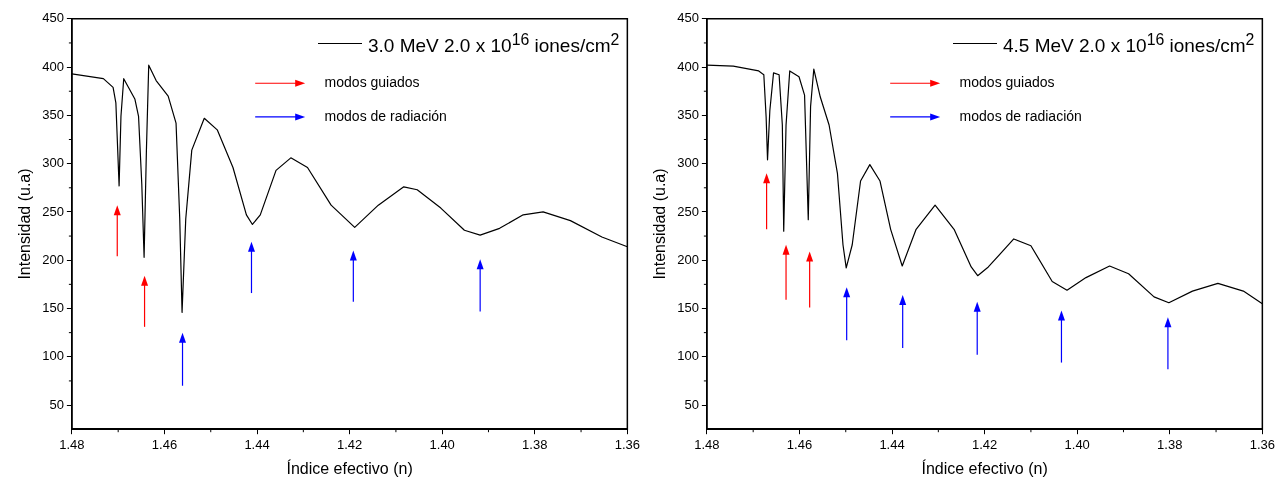 This screenshot has height=483, width=1286. I want to click on legend-label: 4.5 MeV 2.0 x 10$^{16}$ iones/cm$^{2}$, so click(1128, 44).